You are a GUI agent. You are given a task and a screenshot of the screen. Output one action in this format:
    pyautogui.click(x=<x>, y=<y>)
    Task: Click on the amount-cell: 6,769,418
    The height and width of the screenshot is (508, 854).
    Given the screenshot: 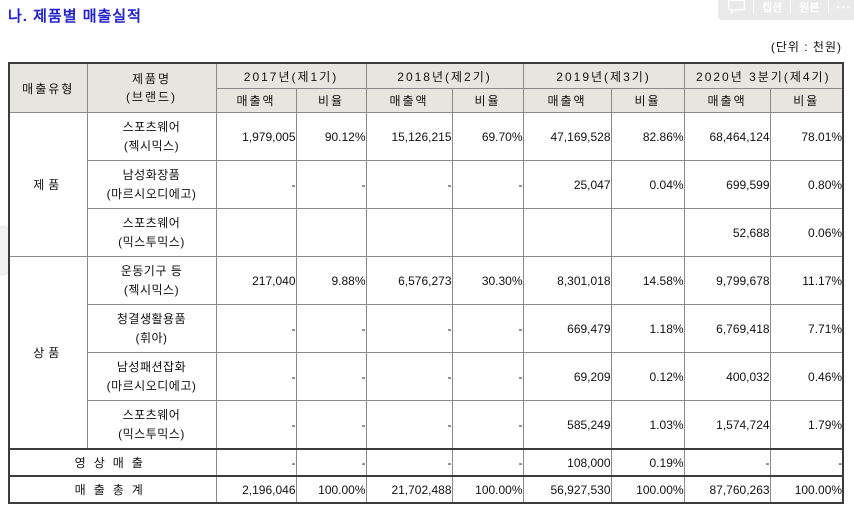 What is the action you would take?
    pyautogui.click(x=727, y=328)
    